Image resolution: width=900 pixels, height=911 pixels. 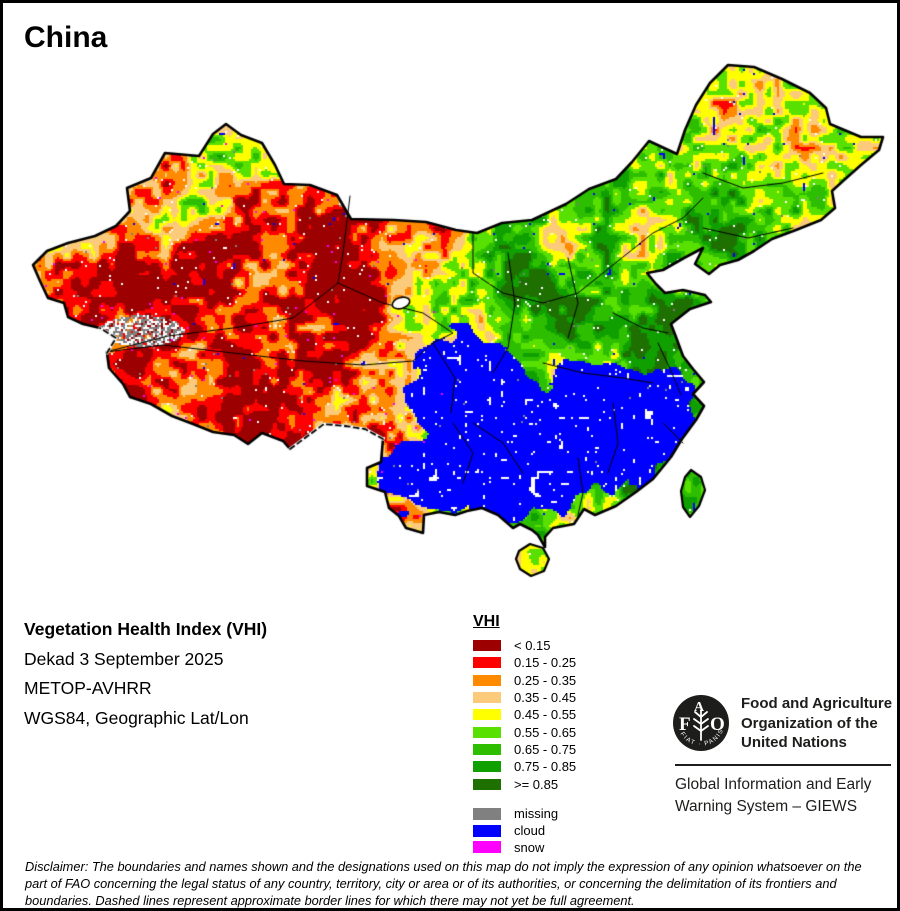 I want to click on info-dekad: Dekad 3 September 2025, so click(x=124, y=658).